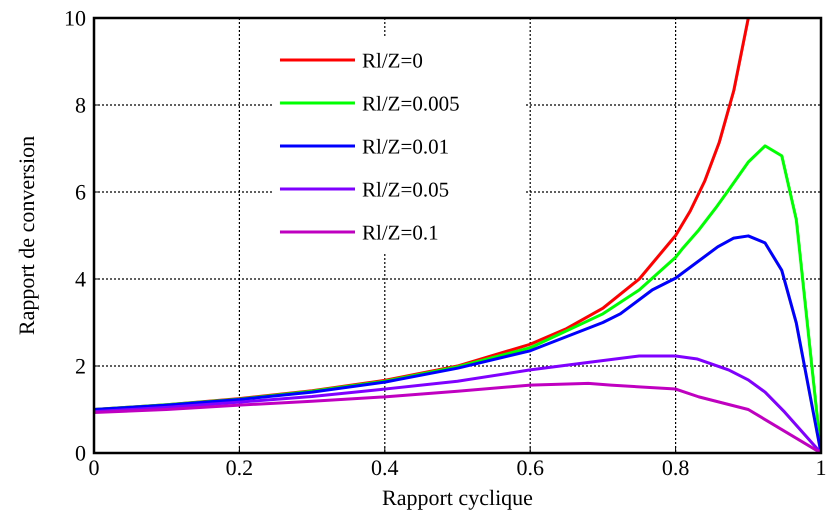 Image resolution: width=837 pixels, height=515 pixels. What do you see at coordinates (411, 103) in the screenshot?
I see `legend-label: Rl/Z=0.005` at bounding box center [411, 103].